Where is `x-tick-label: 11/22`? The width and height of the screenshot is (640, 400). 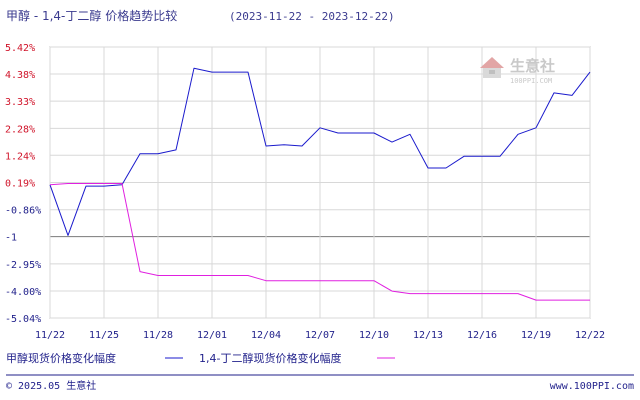 x-tick-label: 11/22 is located at coordinates (50, 335).